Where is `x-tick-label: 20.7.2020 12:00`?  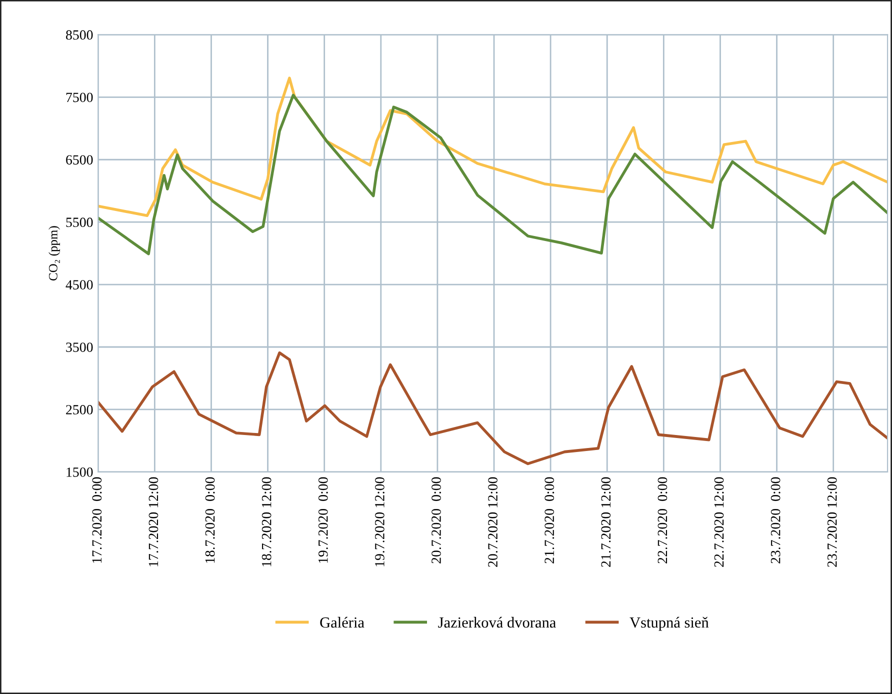 x-tick-label: 20.7.2020 12:00 is located at coordinates (493, 522).